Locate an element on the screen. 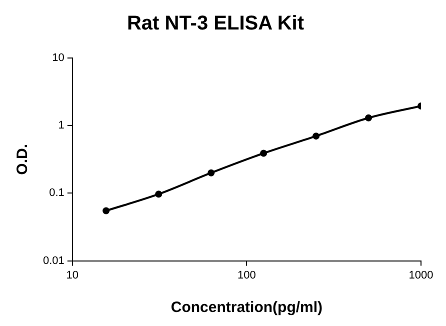 The image size is (446, 326). y-tick-label: 0.1 is located at coordinates (56, 193).